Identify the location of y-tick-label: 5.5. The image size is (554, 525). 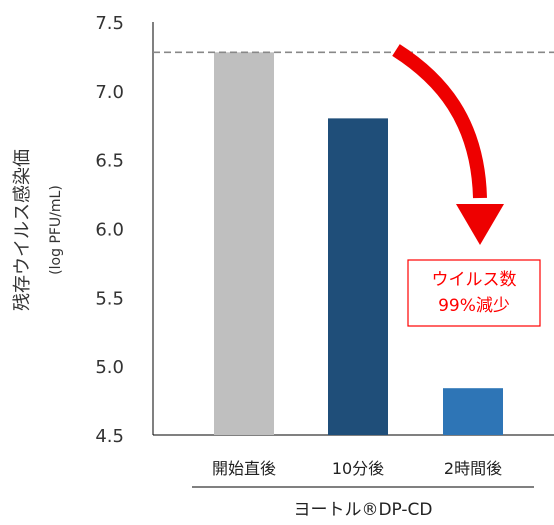
(109, 298).